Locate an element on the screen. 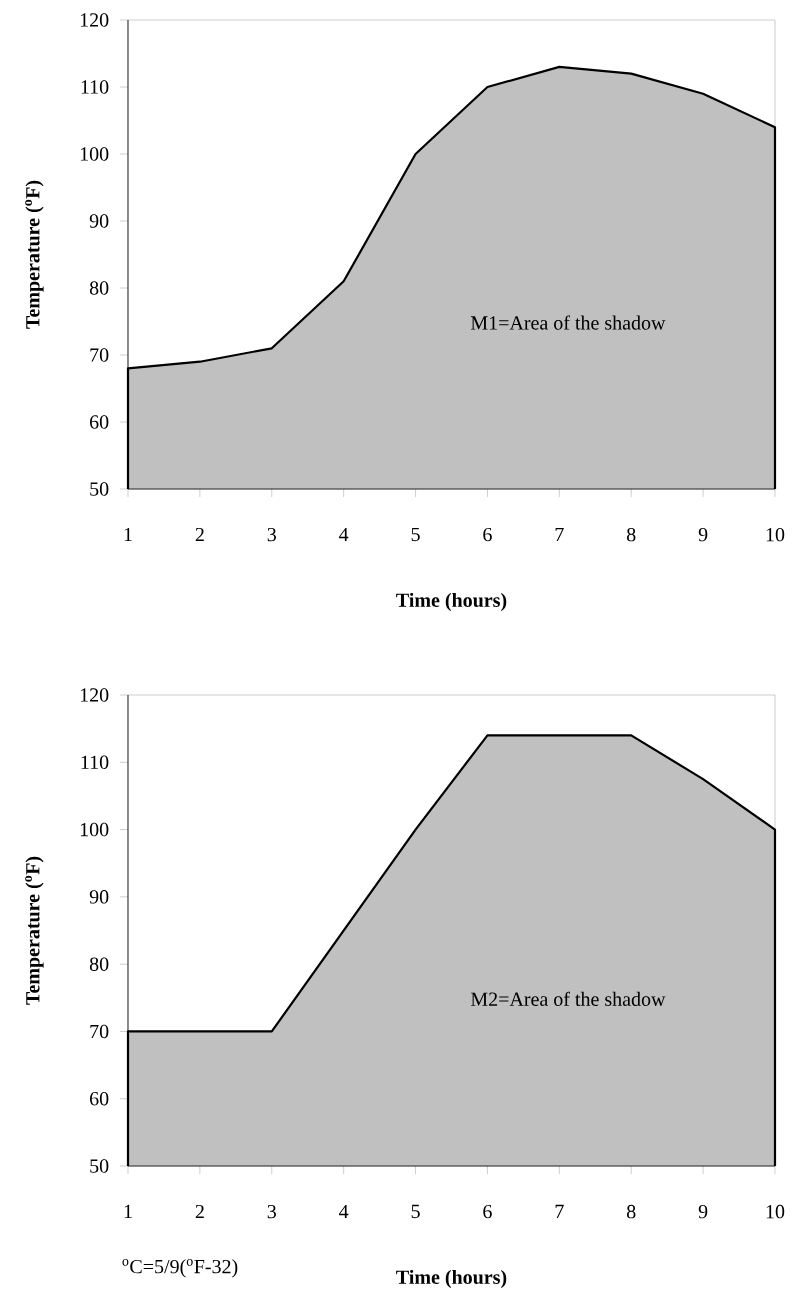  text: $^{o}$C=5/9($^{o}$F-32) is located at coordinates (180, 1268).